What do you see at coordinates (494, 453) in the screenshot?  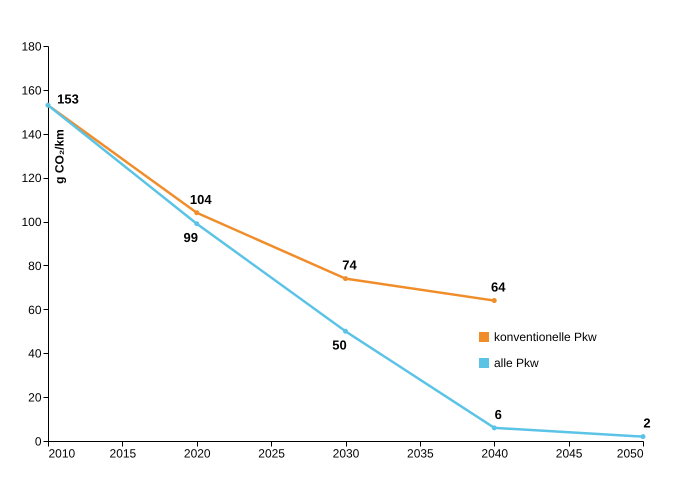 I see `x-tick-label: 2040` at bounding box center [494, 453].